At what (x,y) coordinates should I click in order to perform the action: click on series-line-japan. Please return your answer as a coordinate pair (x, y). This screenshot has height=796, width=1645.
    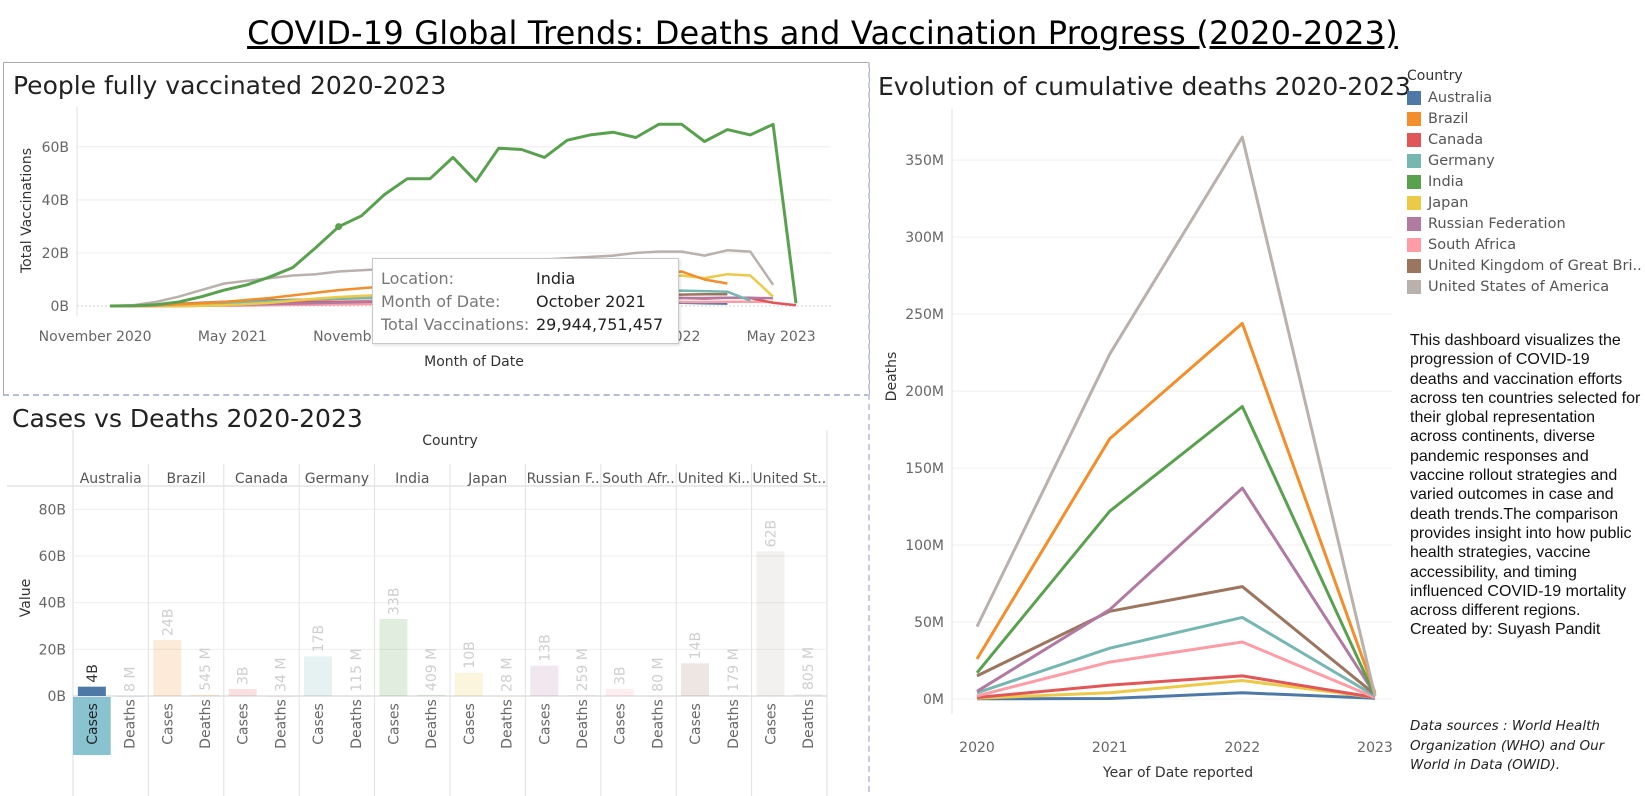
    Looking at the image, I should click on (1176, 689).